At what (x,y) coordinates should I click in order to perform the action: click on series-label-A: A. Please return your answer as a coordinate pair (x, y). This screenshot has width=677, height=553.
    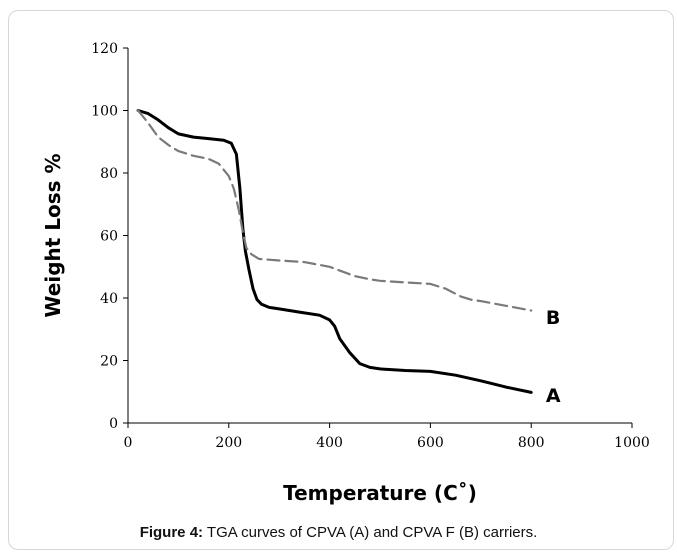
    Looking at the image, I should click on (553, 396).